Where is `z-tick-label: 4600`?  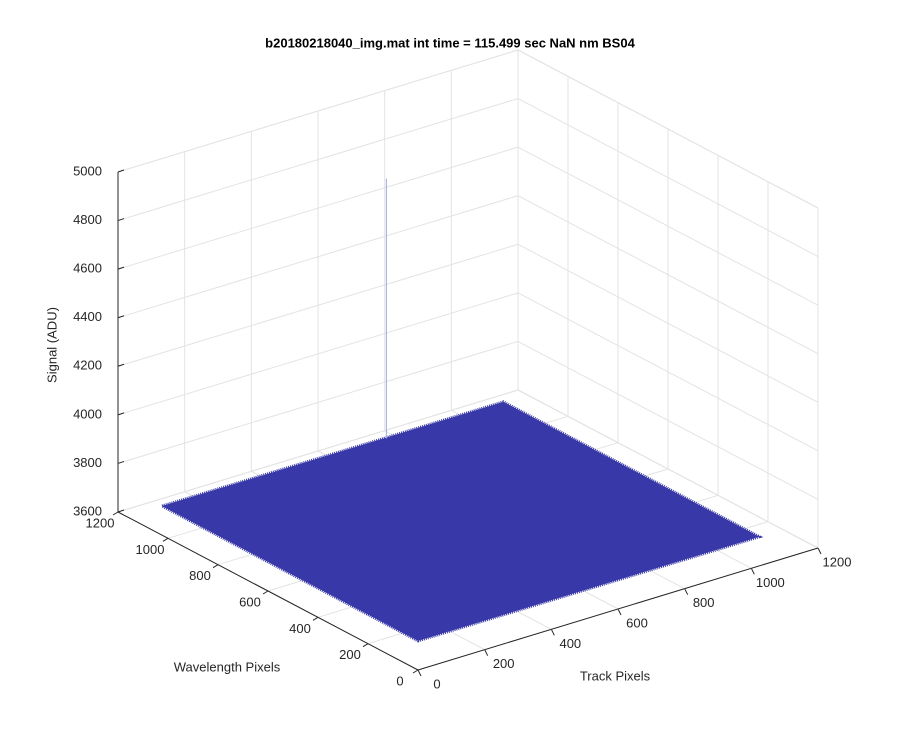 z-tick-label: 4600 is located at coordinates (87, 268).